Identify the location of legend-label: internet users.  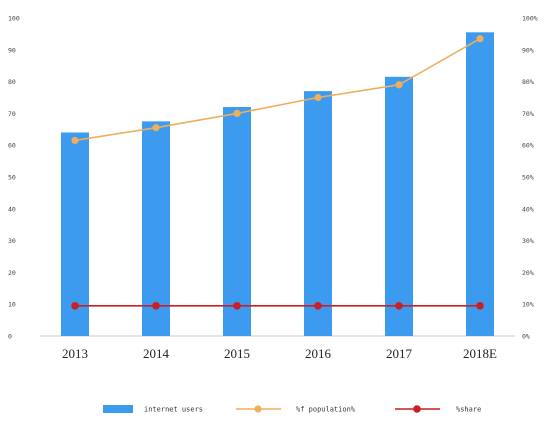
(173, 410).